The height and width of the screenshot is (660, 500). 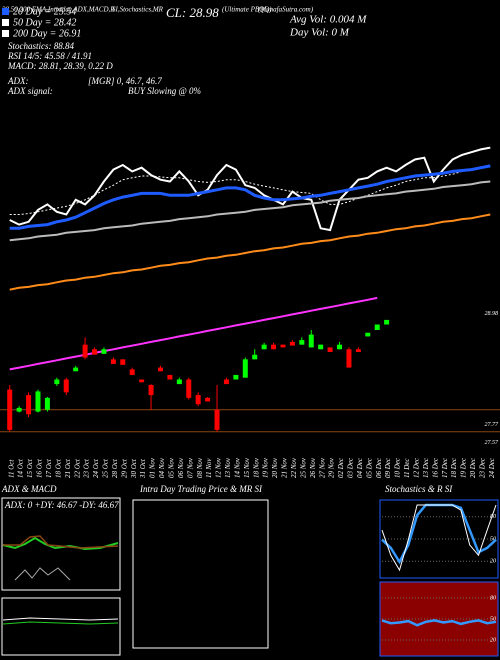 I want to click on x-tick-label: 07 Nov, so click(x=190, y=467).